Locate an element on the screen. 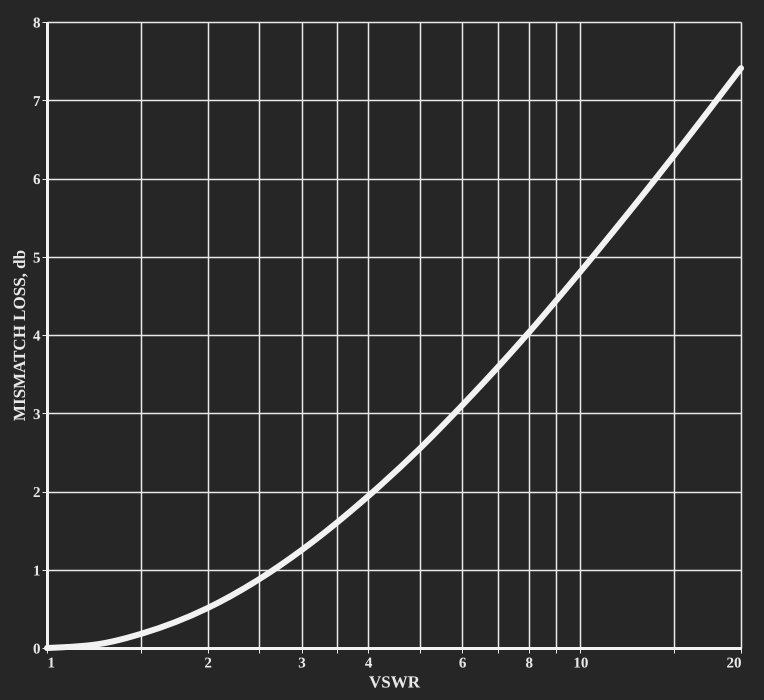 The image size is (764, 700). y-tick-label: 3 is located at coordinates (36, 414).